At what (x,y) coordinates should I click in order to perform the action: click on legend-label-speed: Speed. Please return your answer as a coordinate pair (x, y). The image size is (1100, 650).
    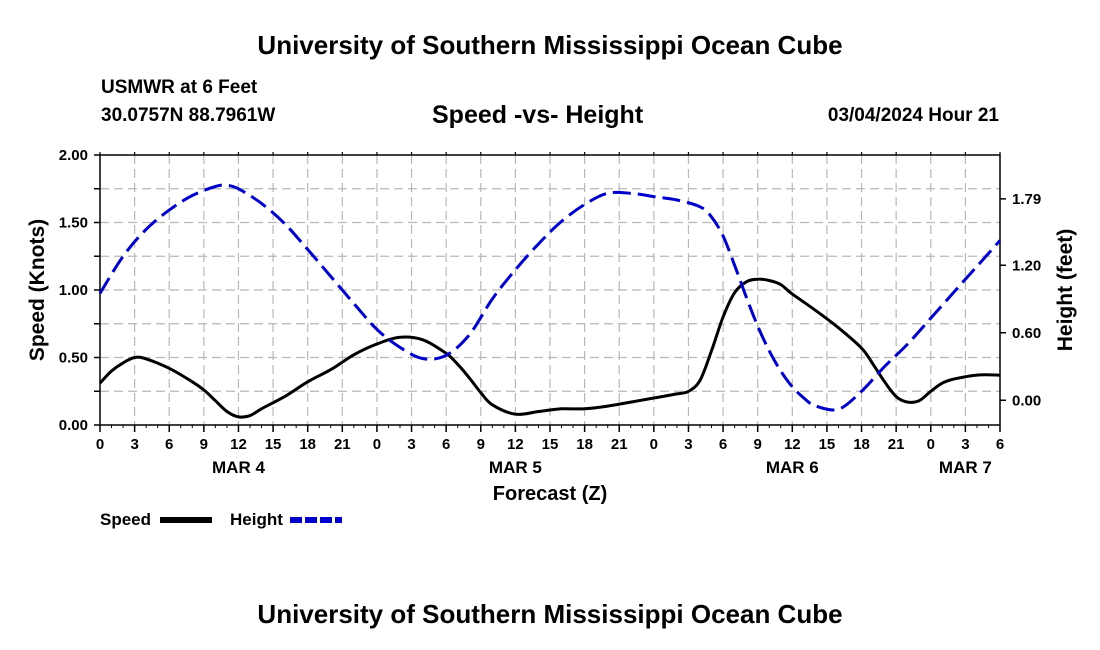
    Looking at the image, I should click on (125, 519).